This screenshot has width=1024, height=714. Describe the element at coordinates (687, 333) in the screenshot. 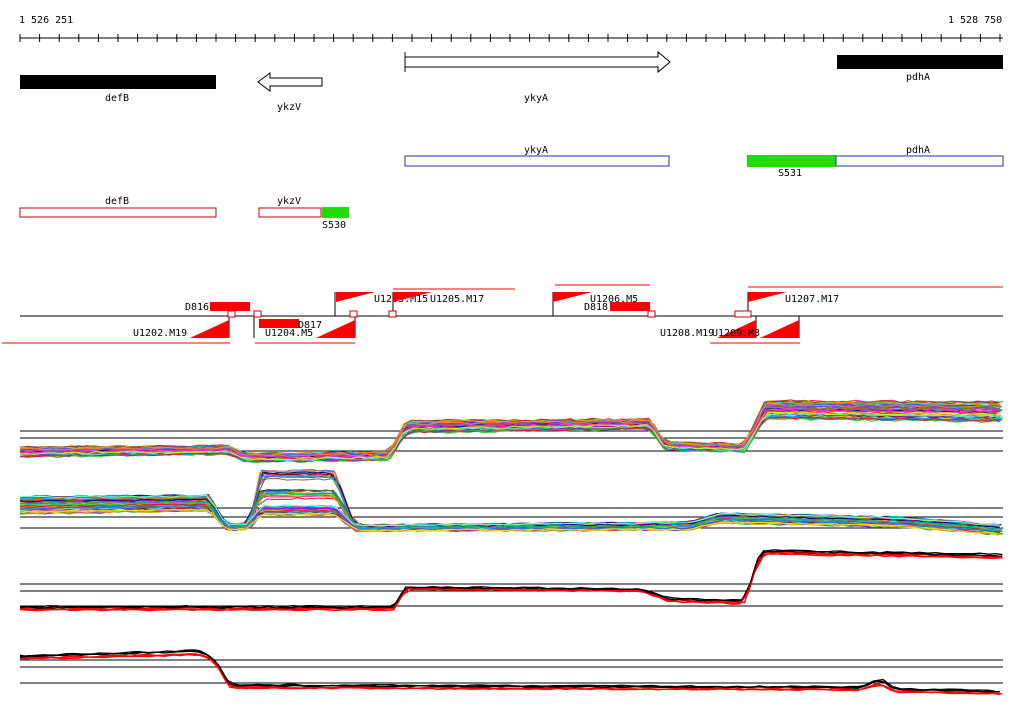

I see `feature-label: U1208.M19` at that location.